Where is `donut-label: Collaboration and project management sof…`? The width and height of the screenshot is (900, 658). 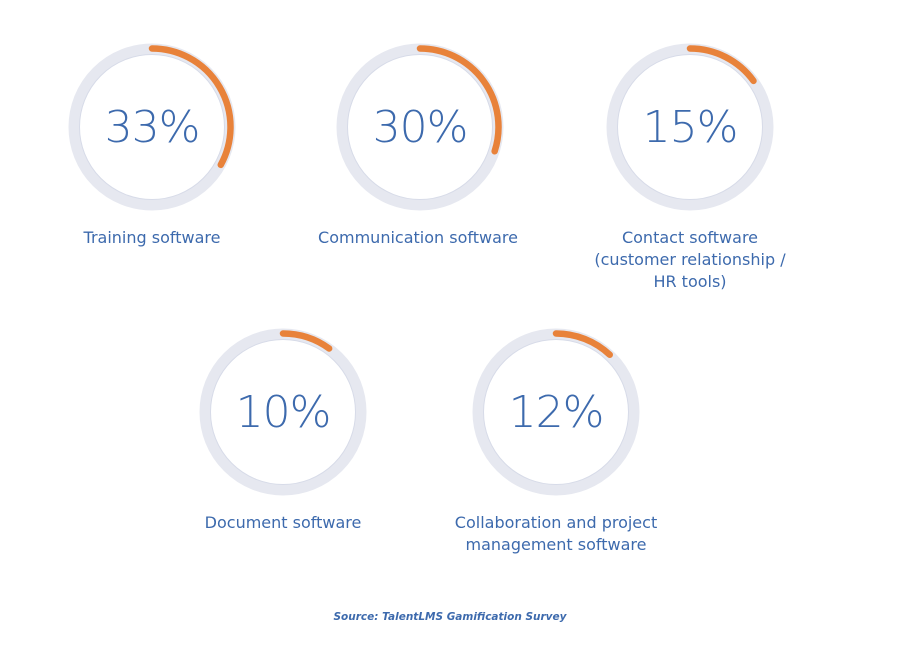
donut-label: Collaboration and project management sof… is located at coordinates (556, 533).